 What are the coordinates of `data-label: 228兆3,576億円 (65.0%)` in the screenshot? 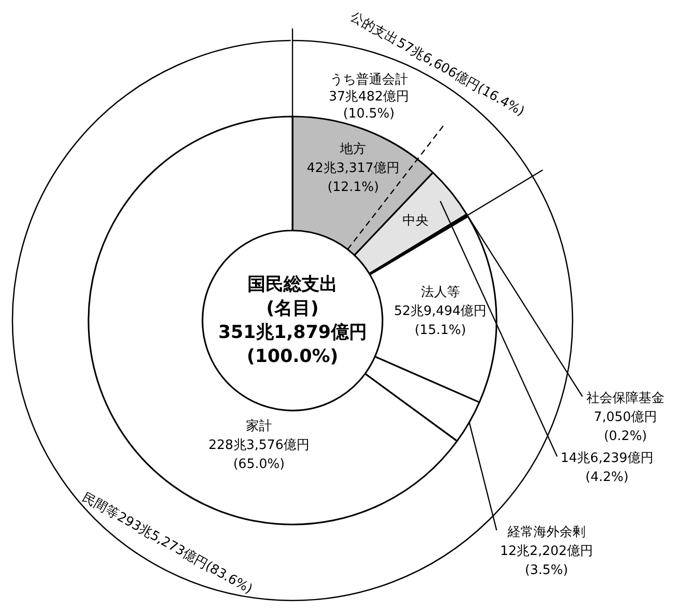 It's located at (259, 455).